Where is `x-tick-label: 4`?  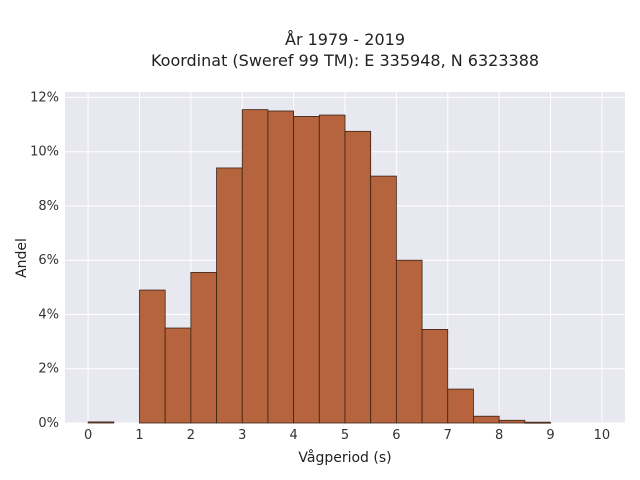
x-tick-label: 4 is located at coordinates (293, 435).